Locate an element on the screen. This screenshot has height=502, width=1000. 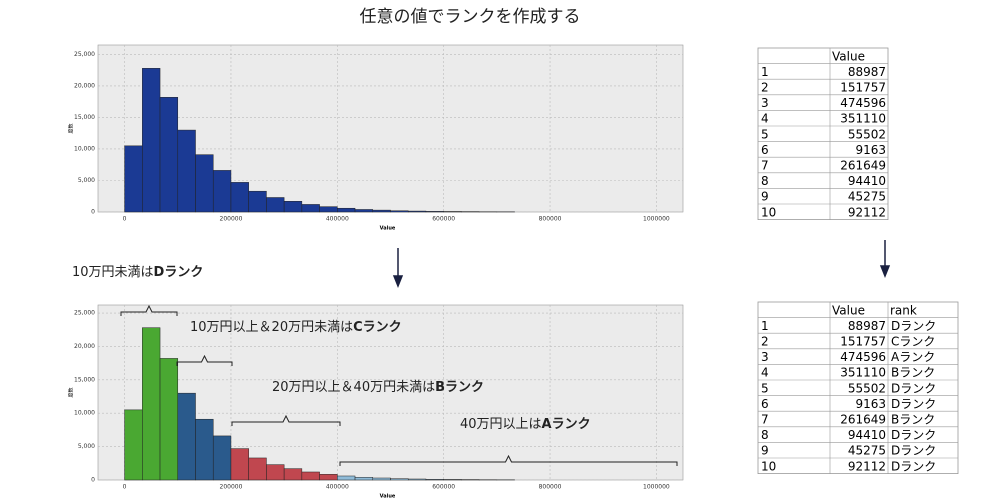
table-cell: 6 is located at coordinates (765, 404).